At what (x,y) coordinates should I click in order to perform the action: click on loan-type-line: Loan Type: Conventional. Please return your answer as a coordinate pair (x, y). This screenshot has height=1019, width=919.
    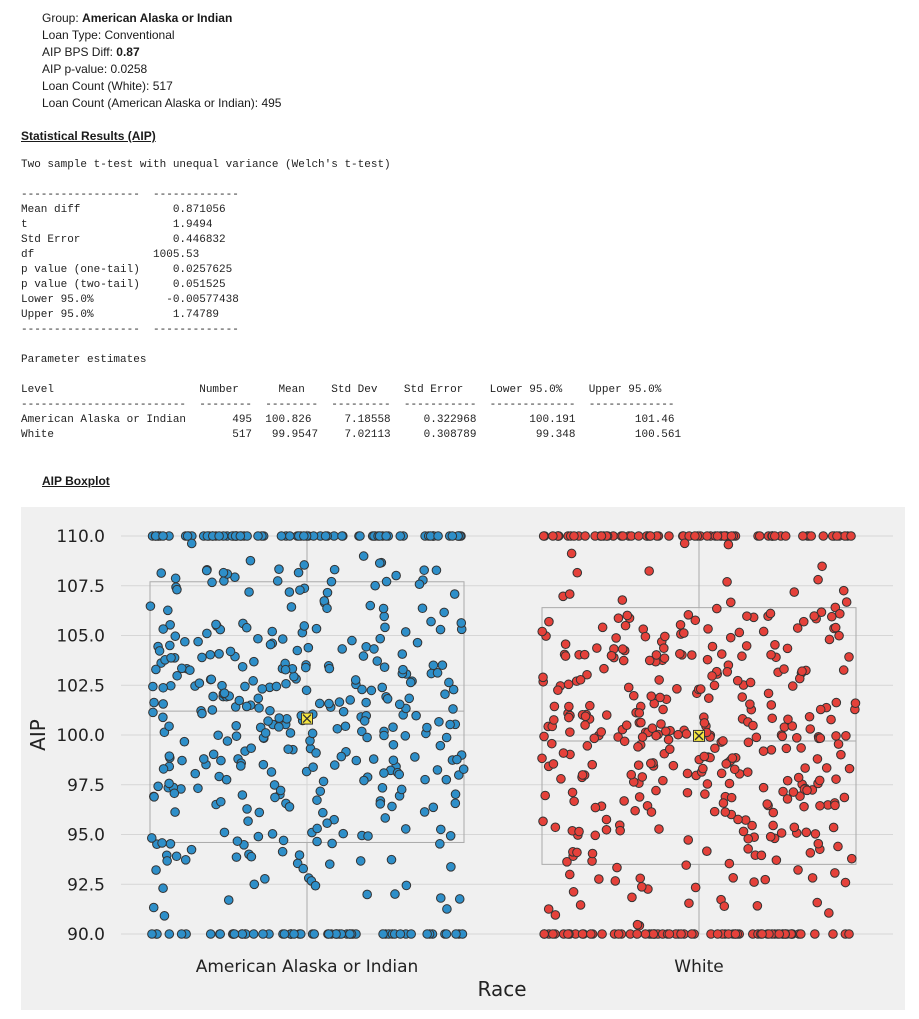
    Looking at the image, I should click on (108, 35).